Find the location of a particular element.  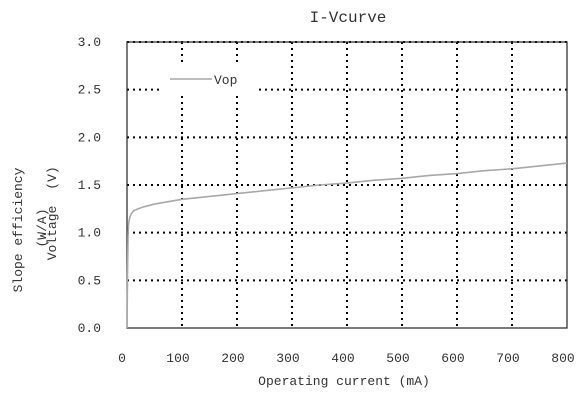

legend-label-vop: Vop is located at coordinates (225, 80).